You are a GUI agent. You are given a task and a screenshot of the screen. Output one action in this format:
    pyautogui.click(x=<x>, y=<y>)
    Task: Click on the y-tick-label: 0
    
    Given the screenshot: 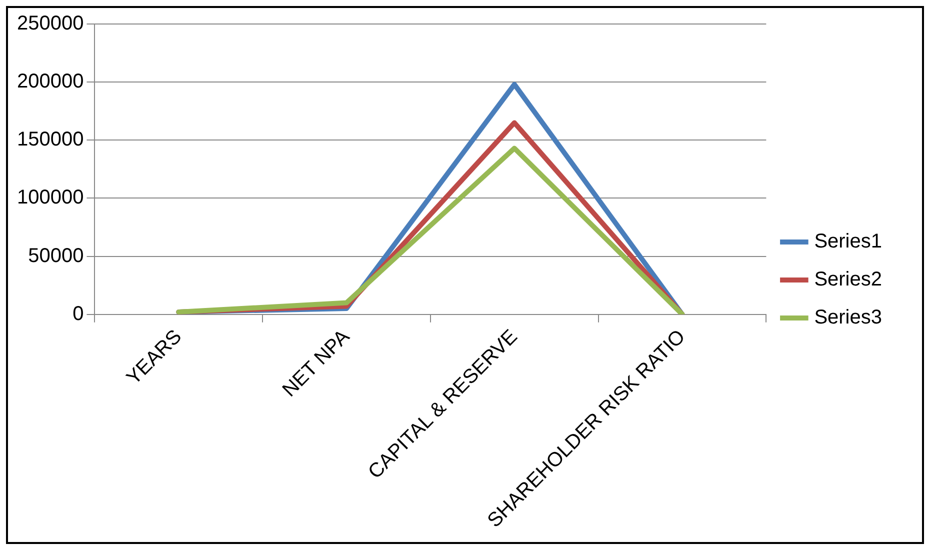 What is the action you would take?
    pyautogui.click(x=78, y=313)
    